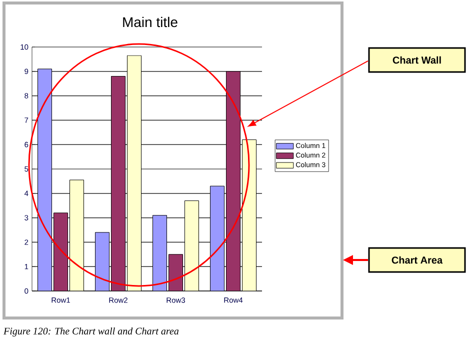 This screenshot has width=475, height=344. I want to click on chart-title: Main title, so click(150, 22).